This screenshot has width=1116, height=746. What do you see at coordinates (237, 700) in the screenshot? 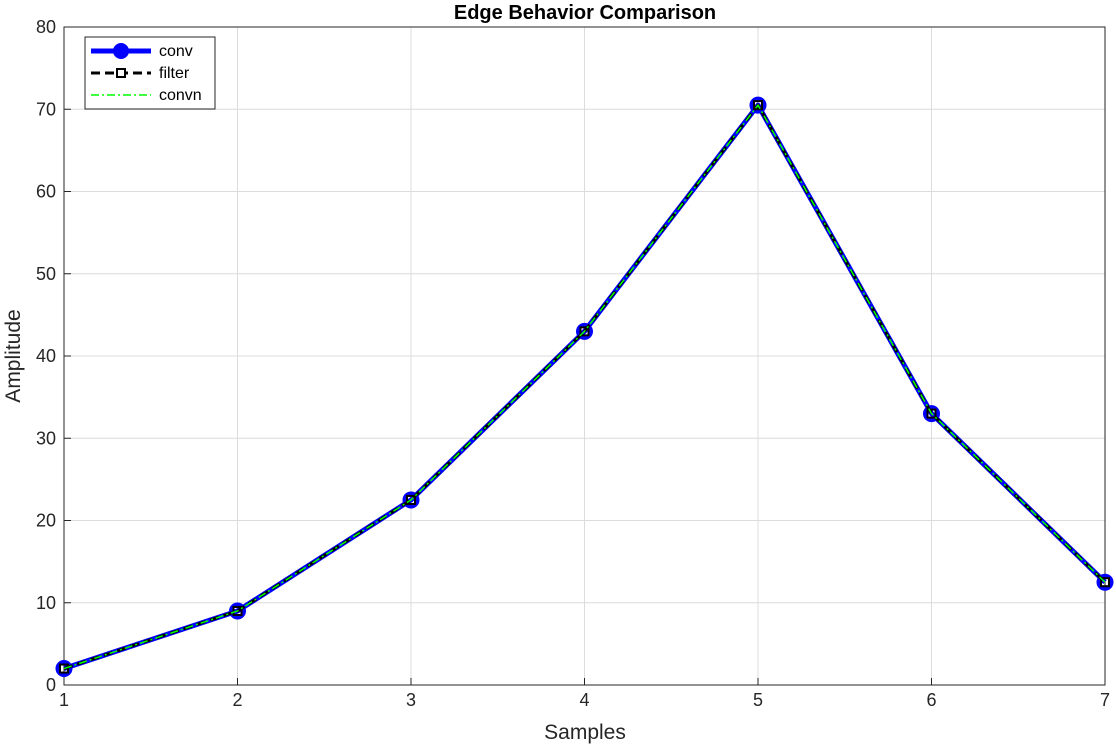
I see `x-tick-label: 2` at bounding box center [237, 700].